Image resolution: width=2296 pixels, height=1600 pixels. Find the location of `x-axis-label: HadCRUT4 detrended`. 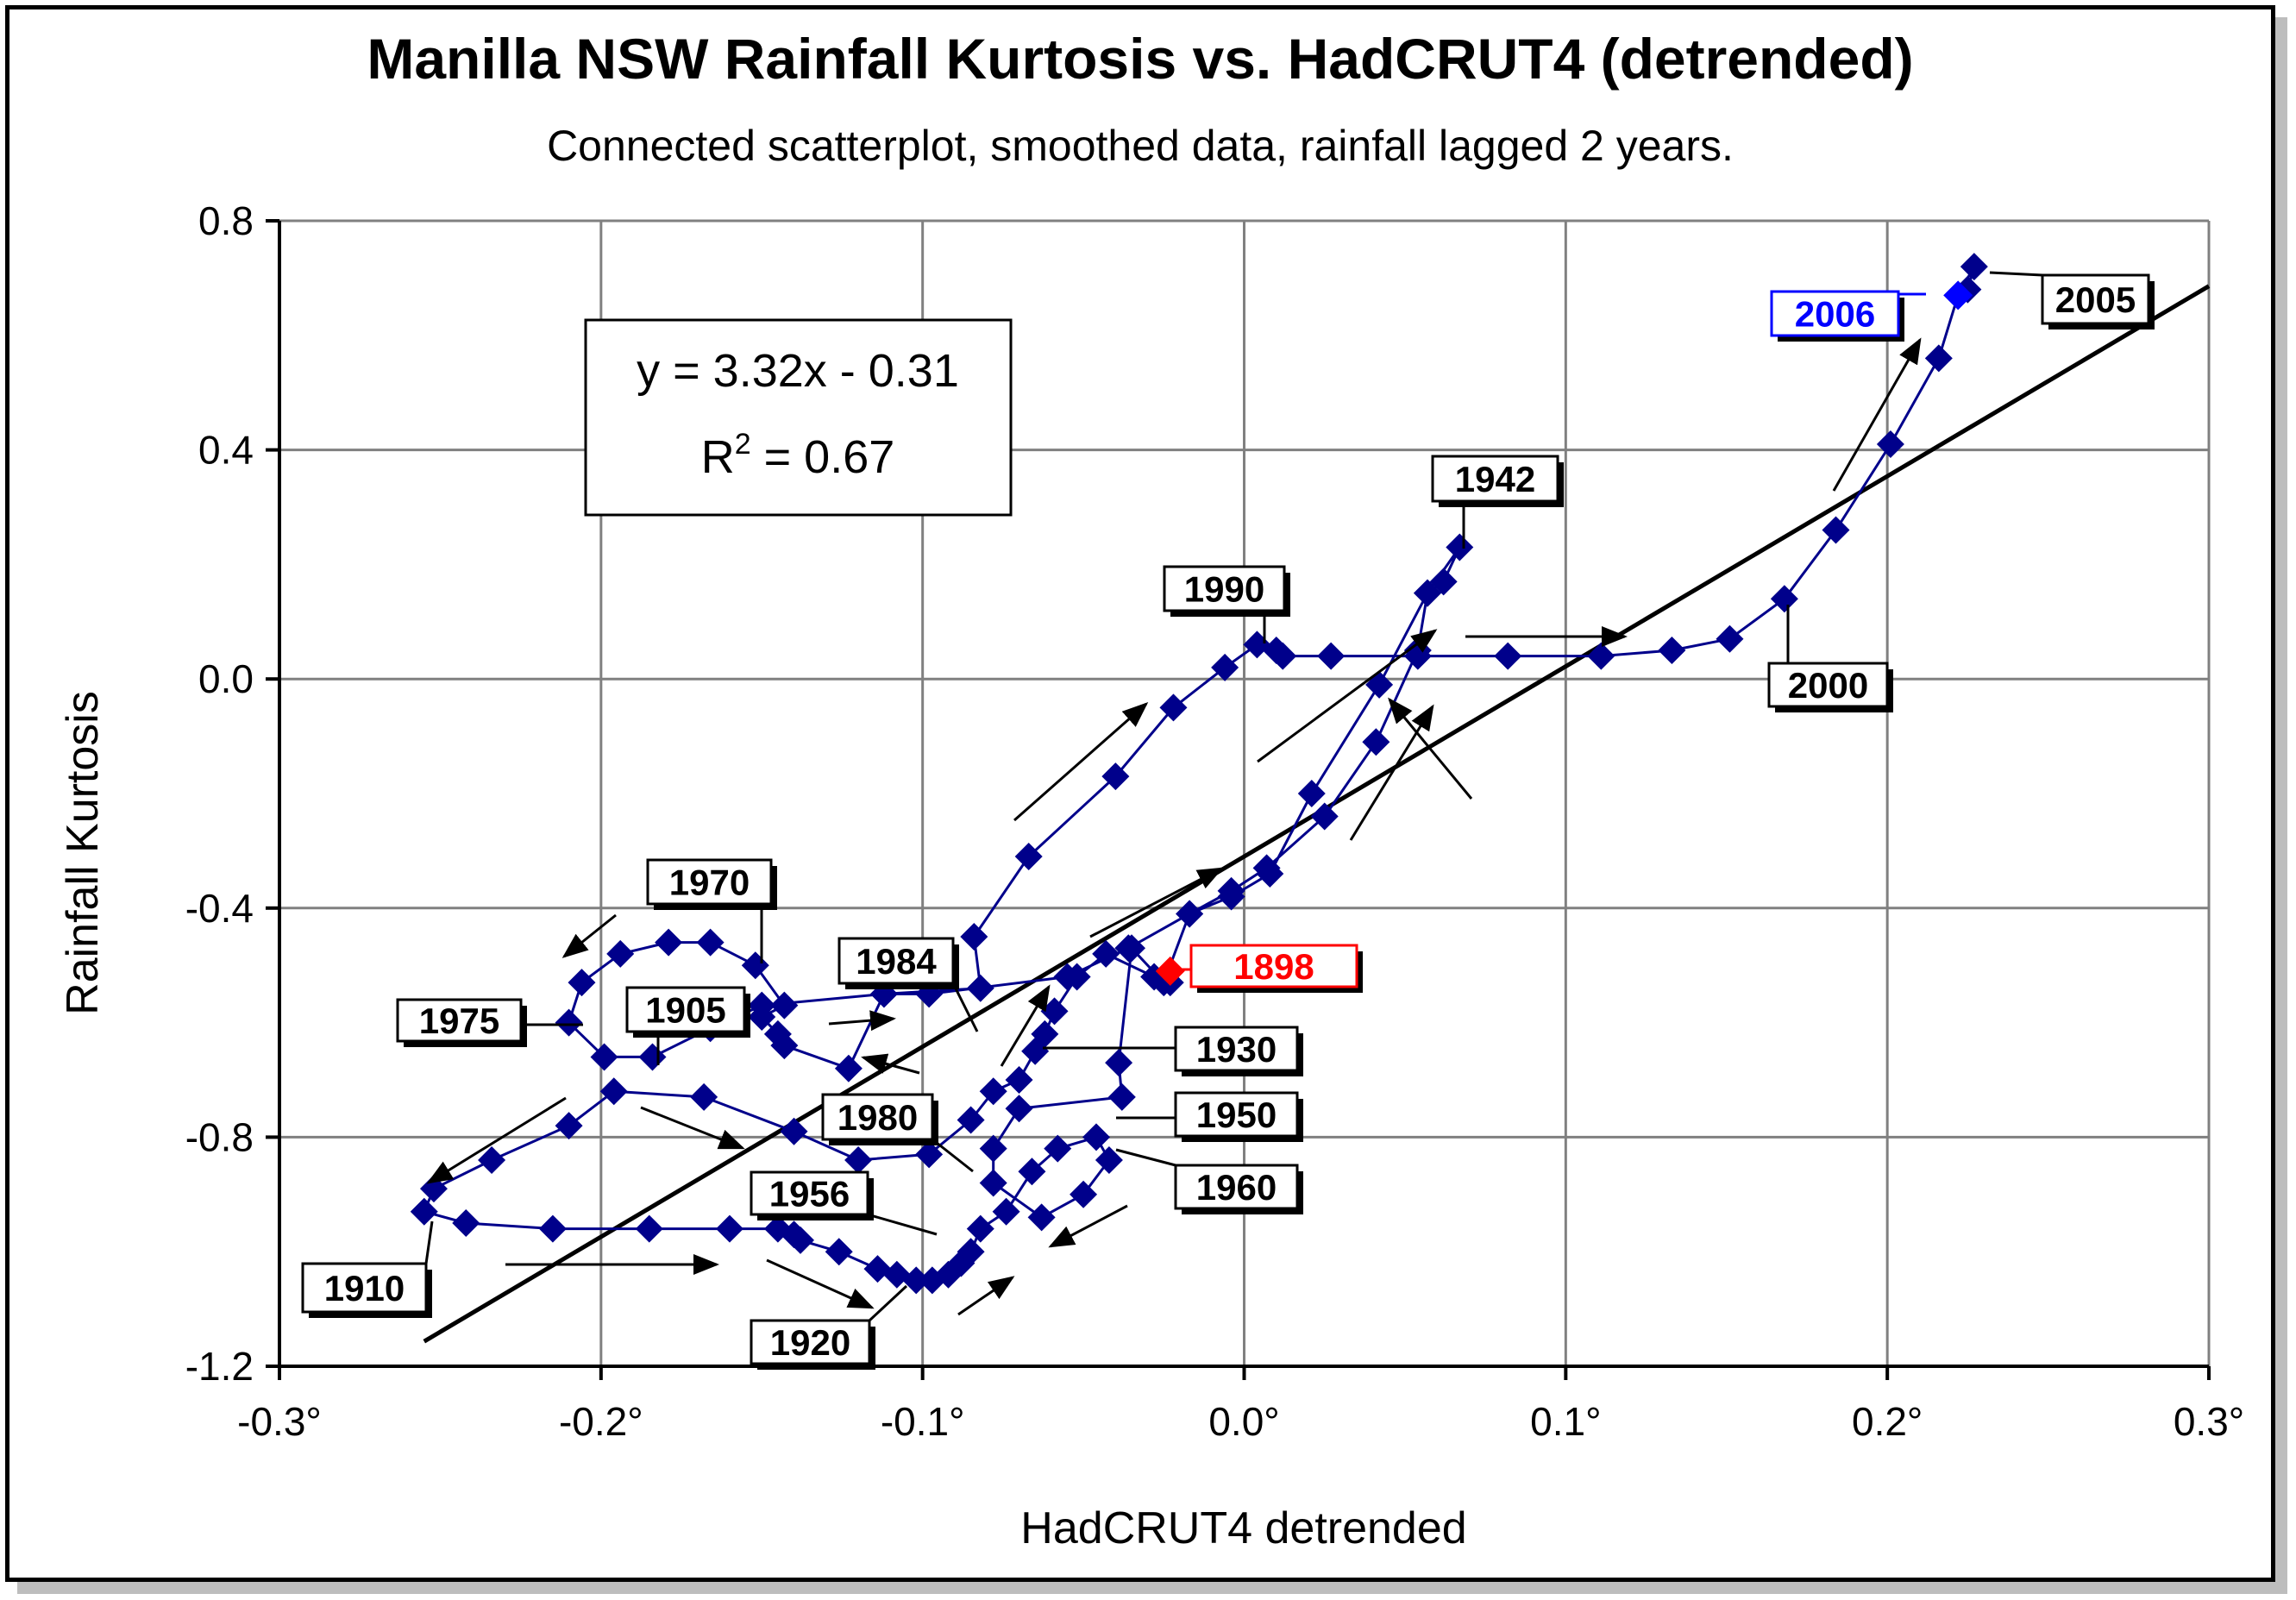

x-axis-label: HadCRUT4 detrended is located at coordinates (1243, 1528).